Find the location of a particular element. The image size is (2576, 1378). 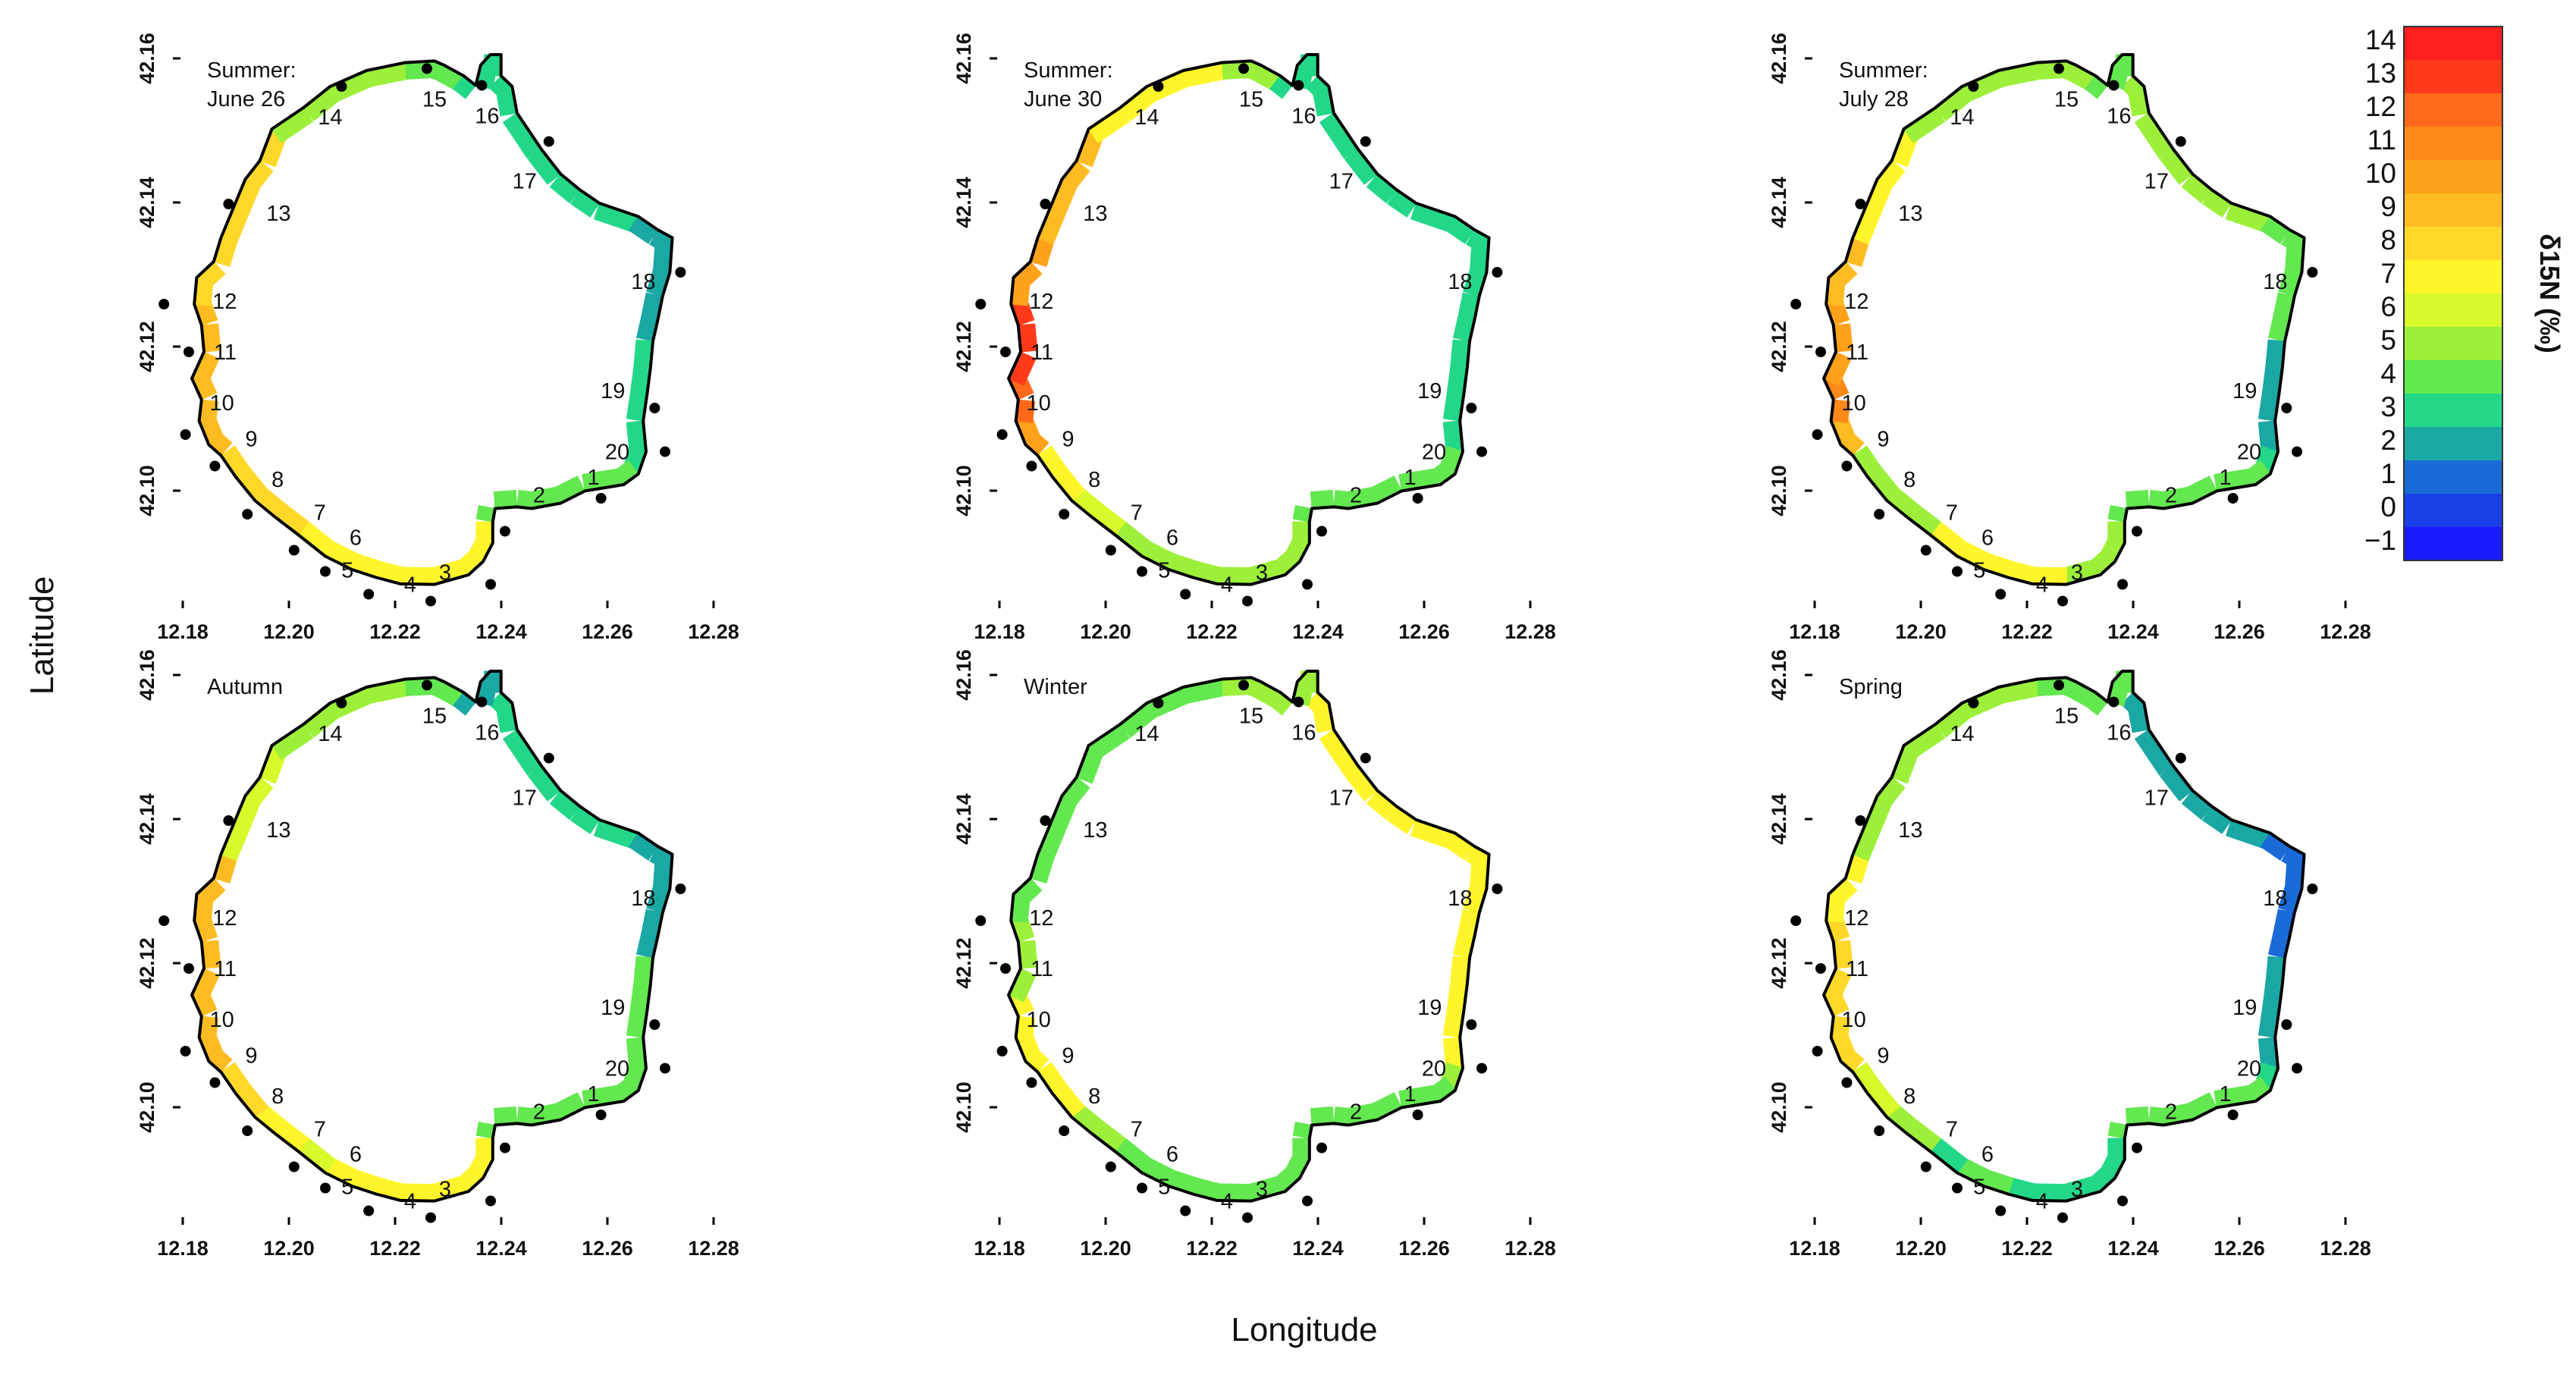

colorbar-label: 14 is located at coordinates (2380, 40).